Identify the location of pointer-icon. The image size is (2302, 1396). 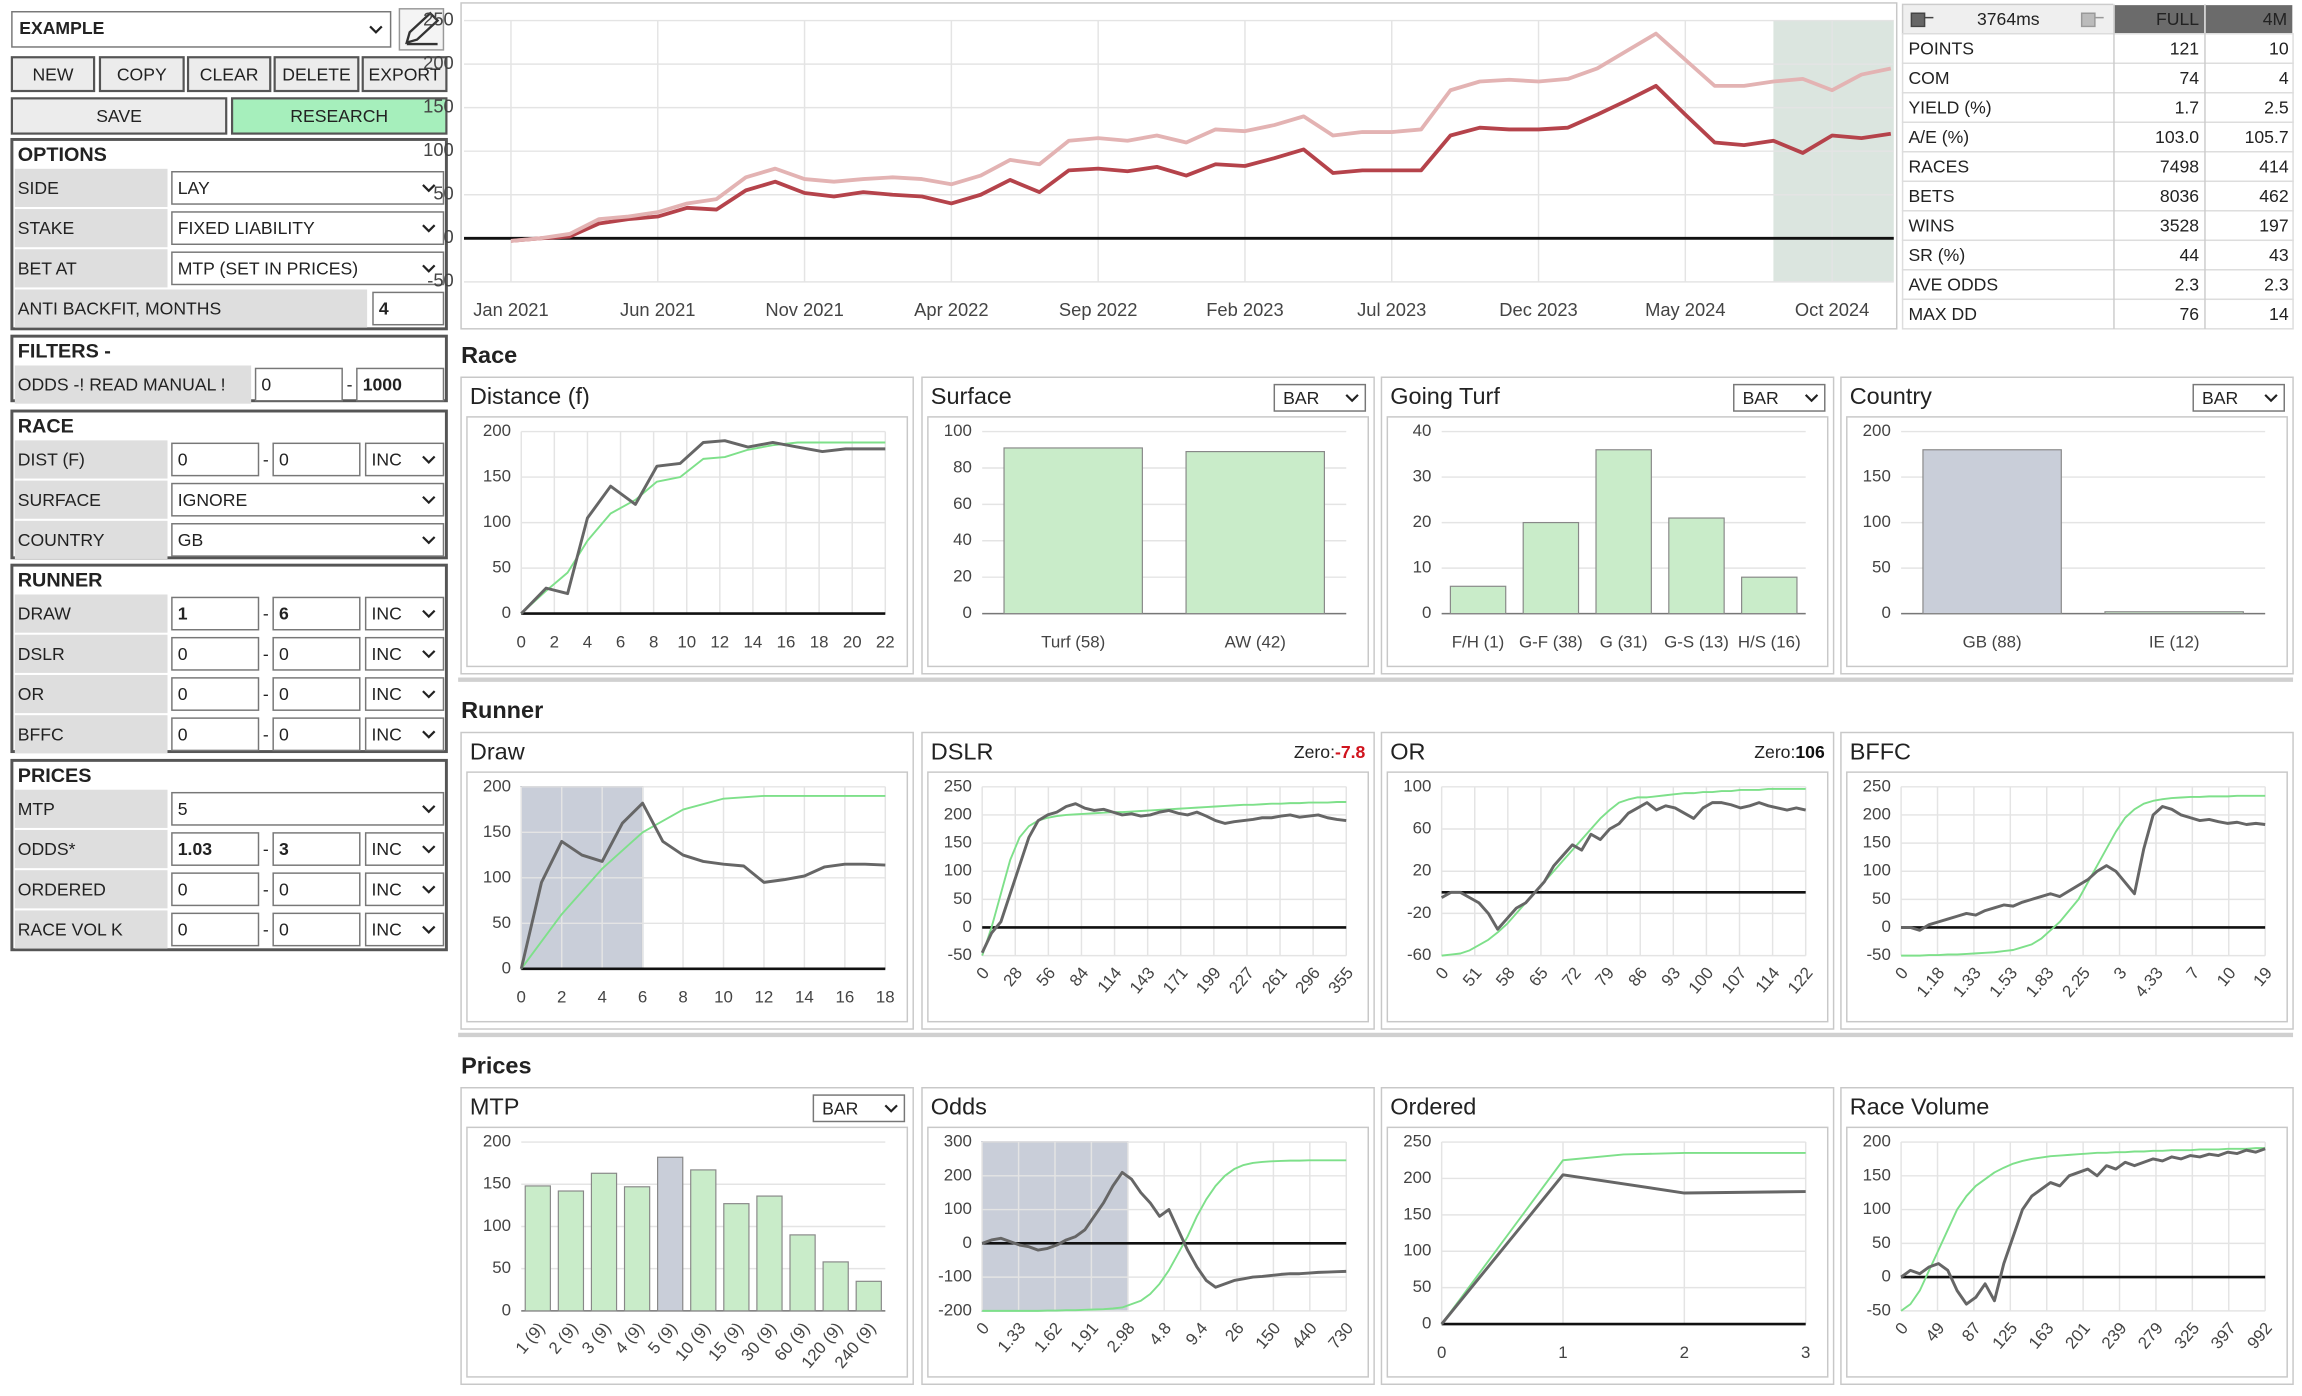
(1922, 20).